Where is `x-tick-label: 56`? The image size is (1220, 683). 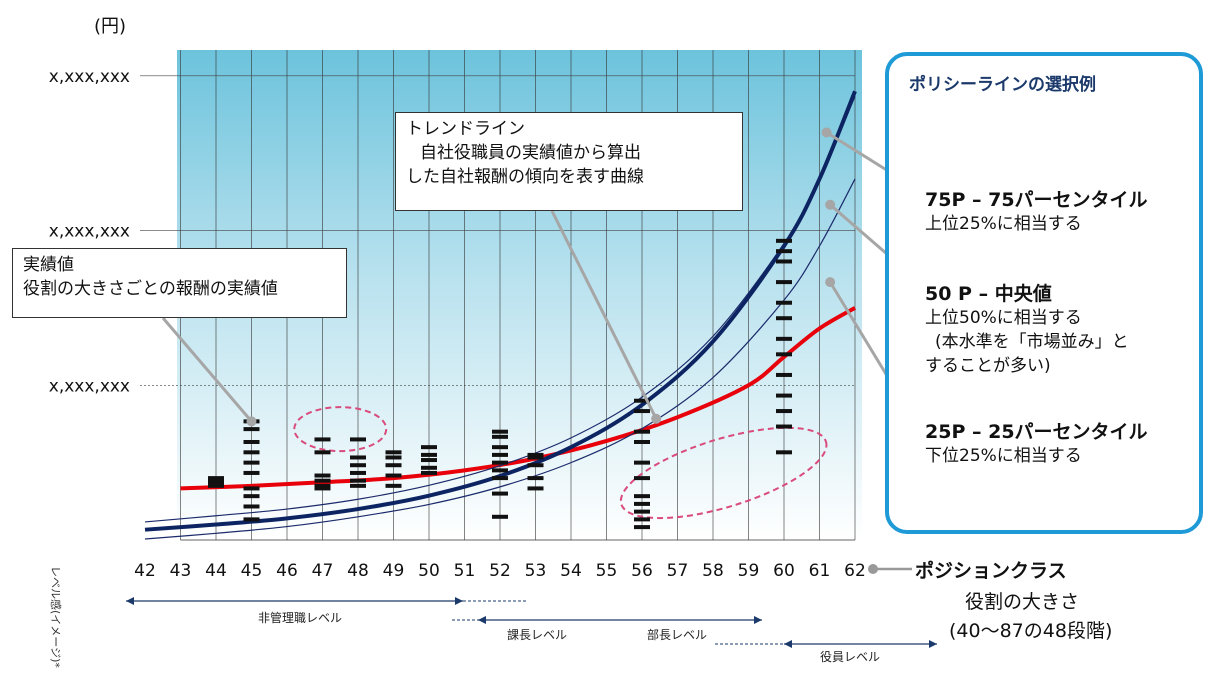 x-tick-label: 56 is located at coordinates (642, 571).